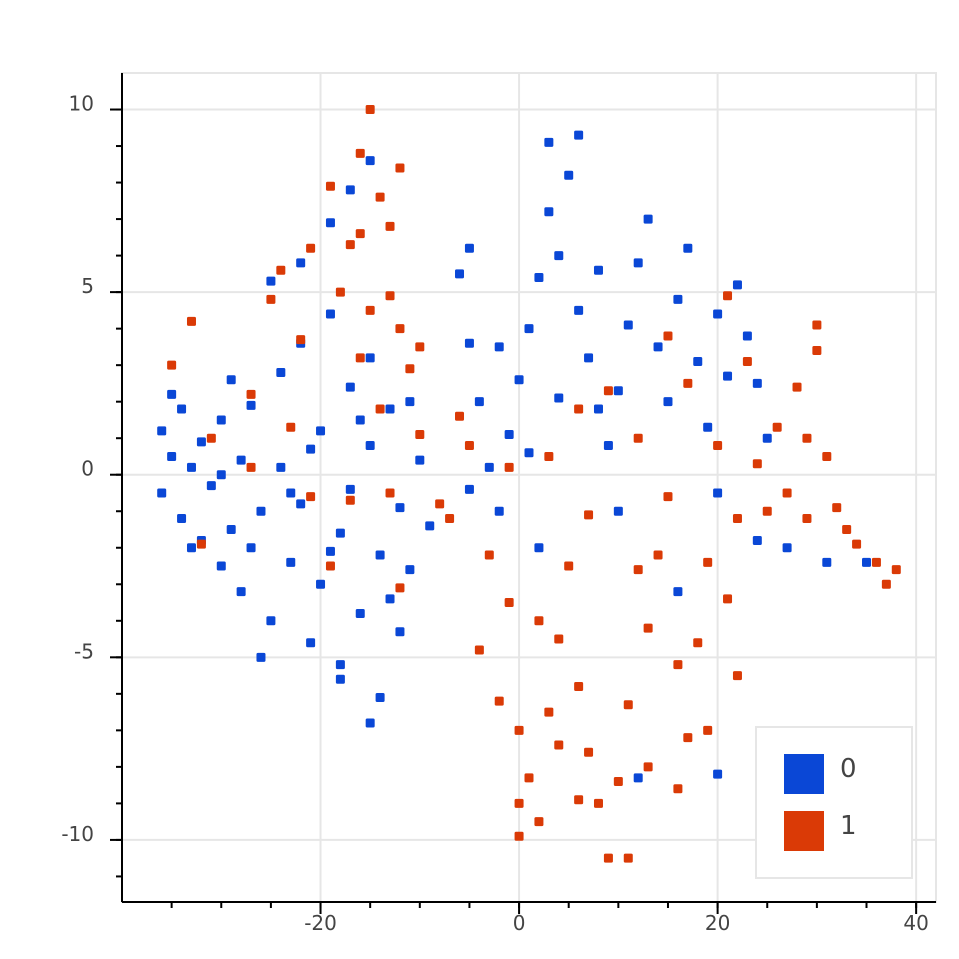 Image resolution: width=959 pixels, height=959 pixels. Describe the element at coordinates (81, 104) in the screenshot. I see `y-tick-label: 10` at that location.